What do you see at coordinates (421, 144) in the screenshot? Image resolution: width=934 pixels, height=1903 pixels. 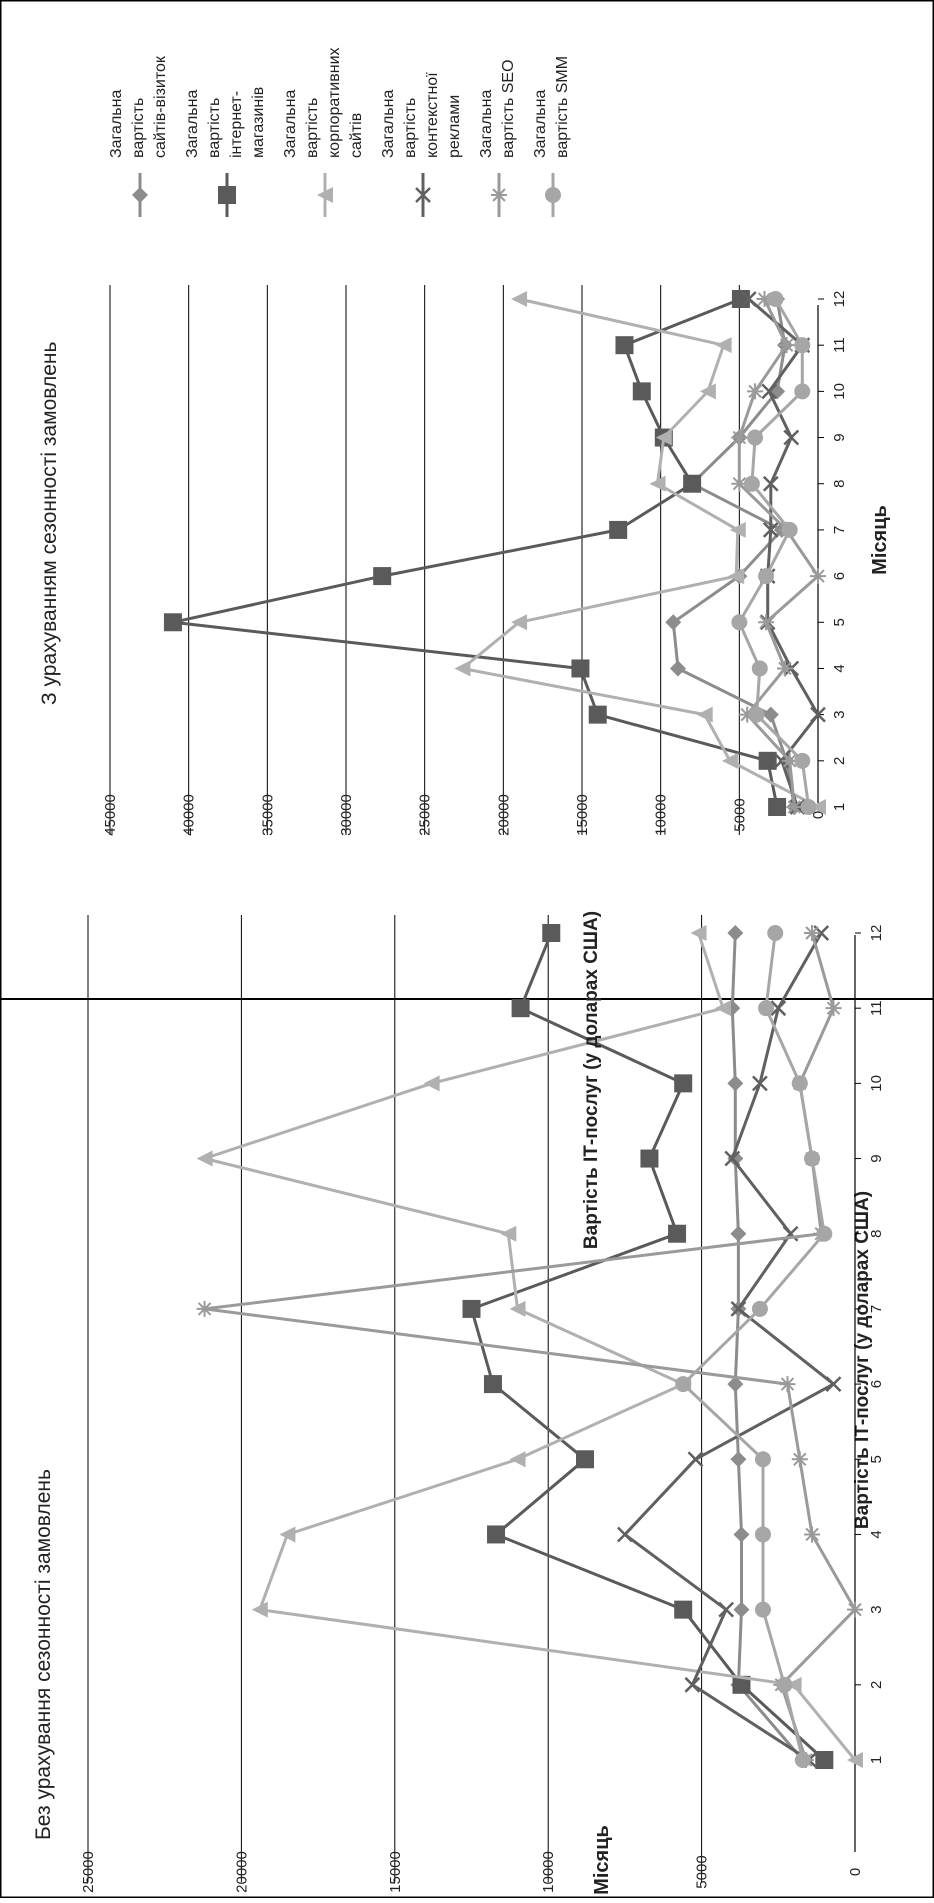 I see `legend-item: Загальна вартість контекстної реклами` at bounding box center [421, 144].